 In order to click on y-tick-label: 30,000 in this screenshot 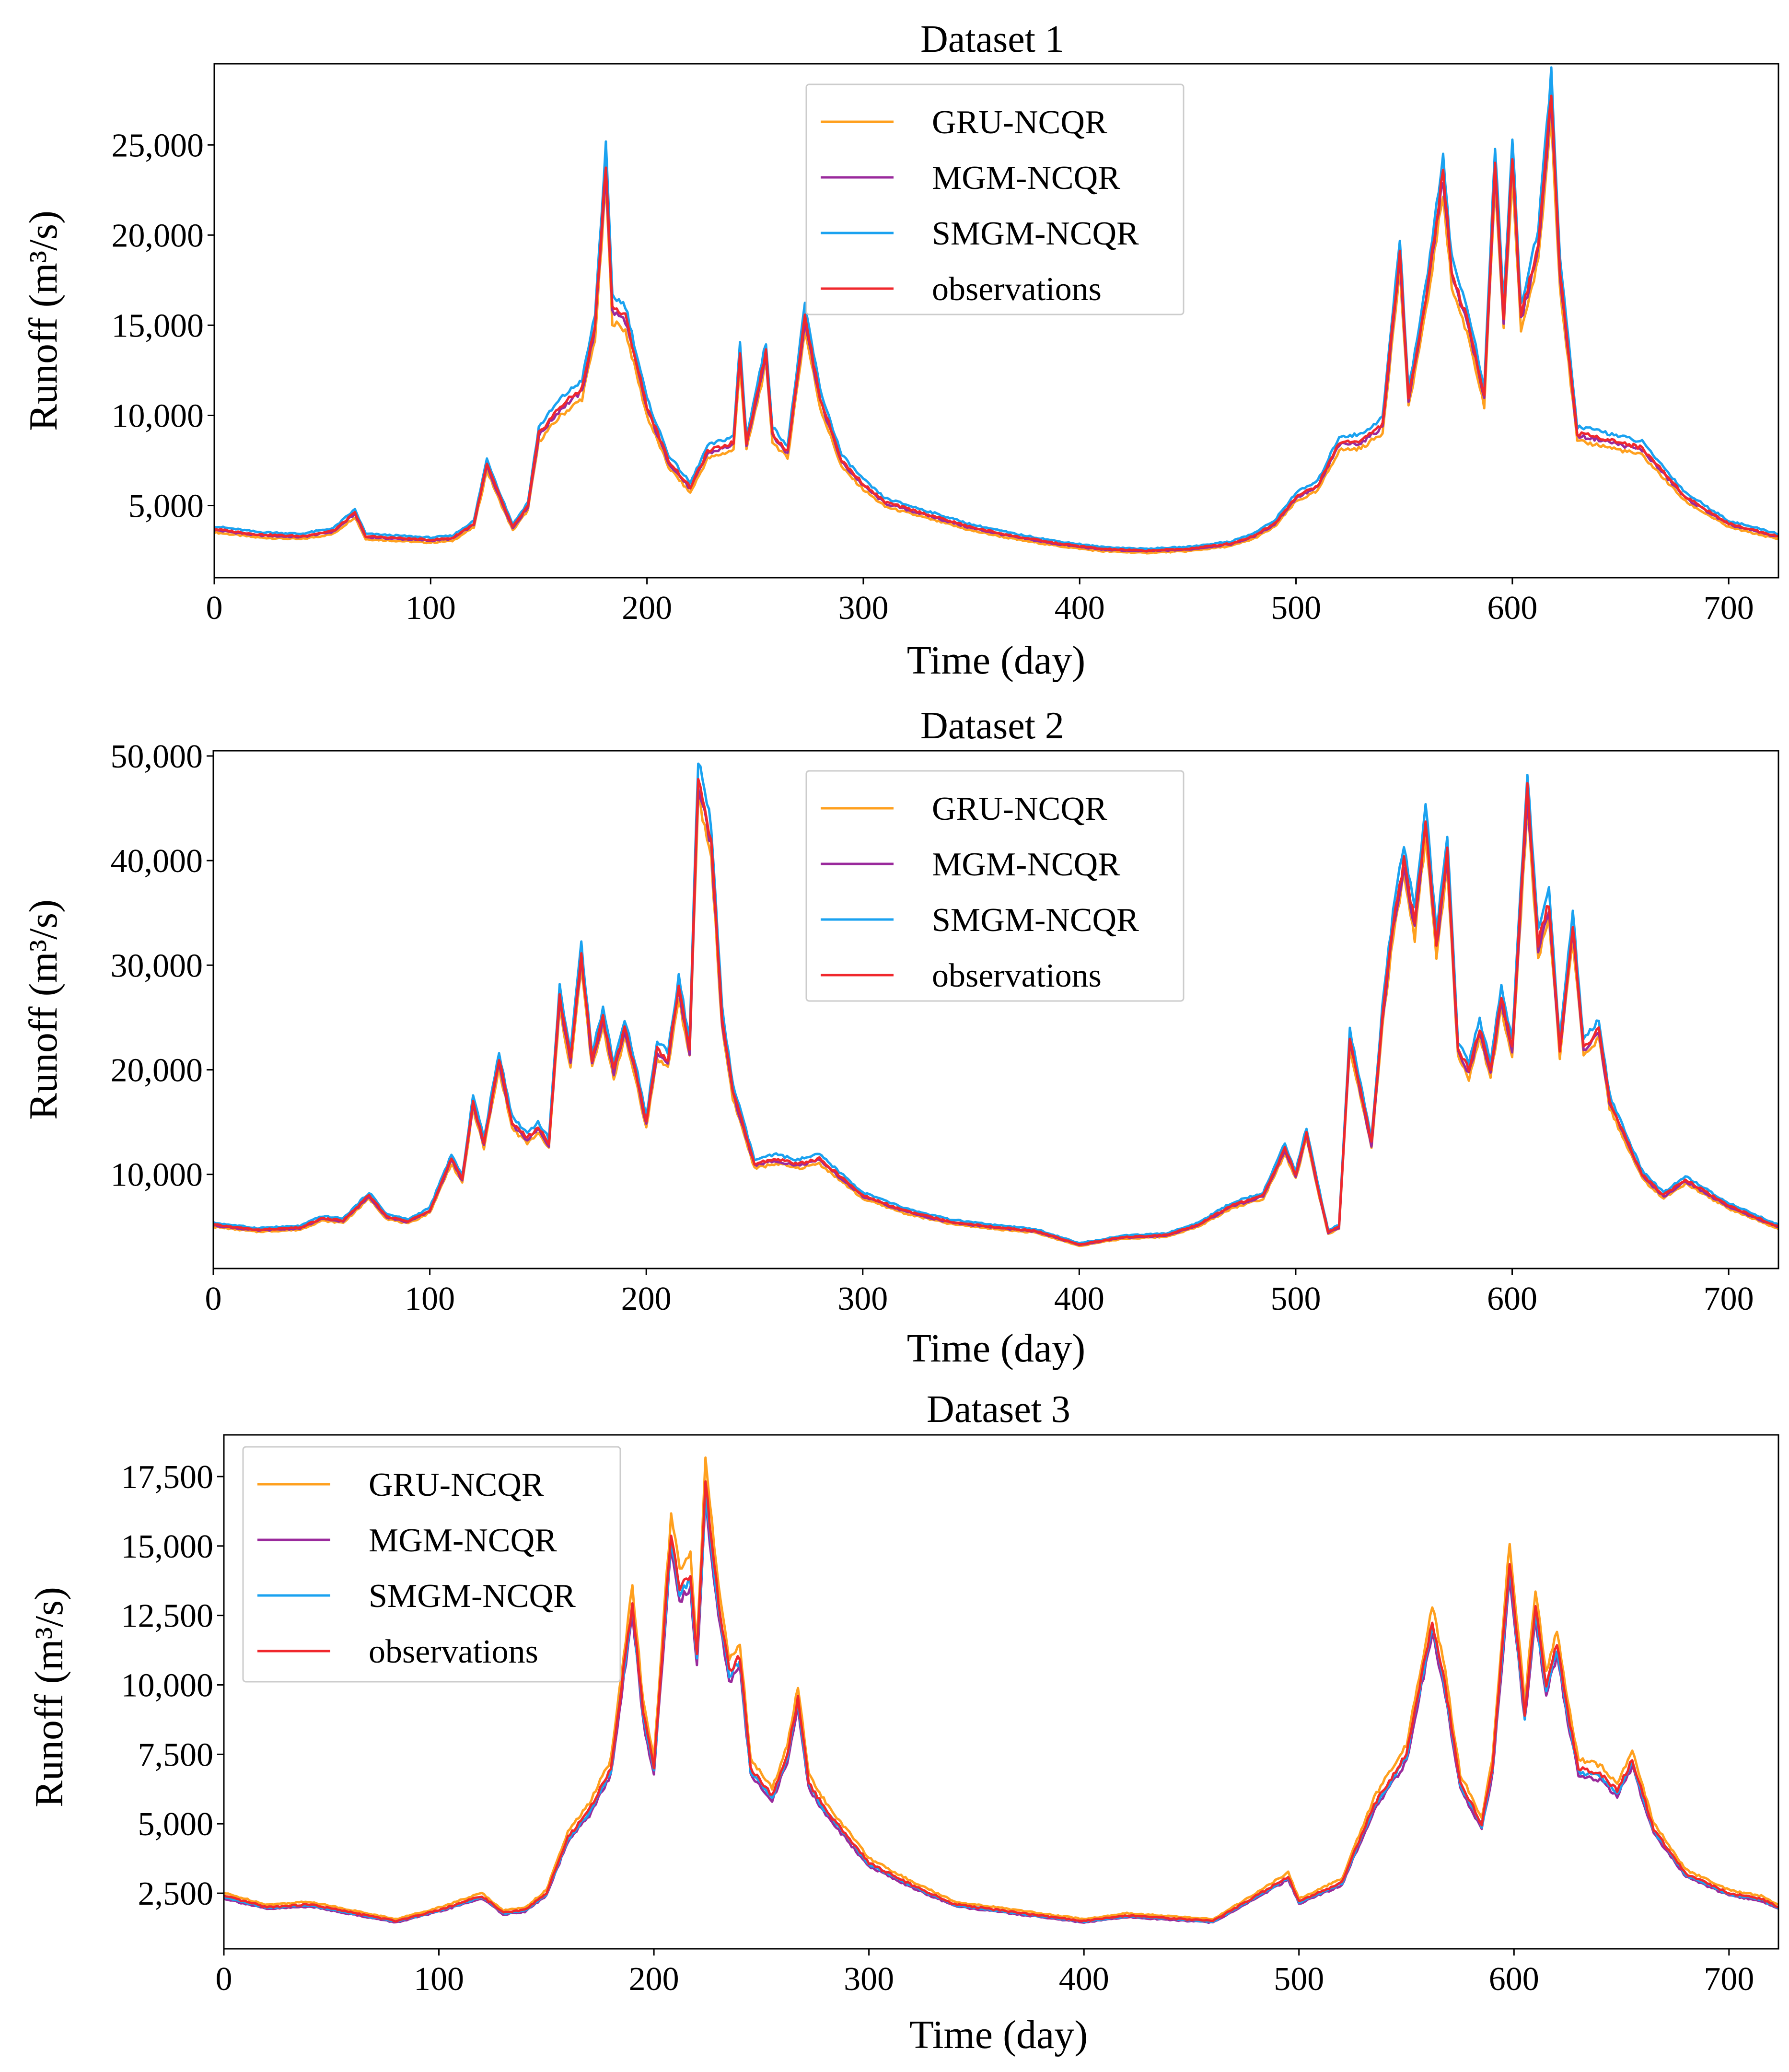, I will do `click(157, 965)`.